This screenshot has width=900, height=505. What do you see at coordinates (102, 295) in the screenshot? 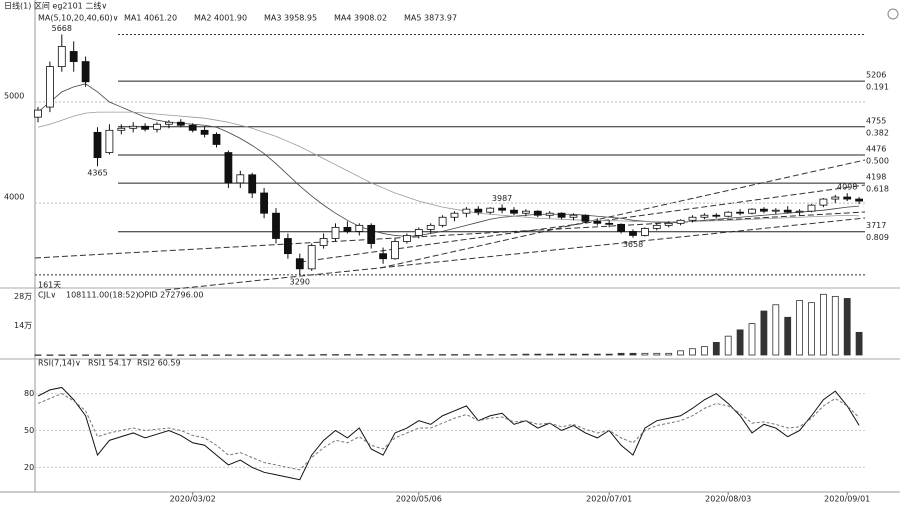
I see `volume-legend: 108111.00(18:52)` at bounding box center [102, 295].